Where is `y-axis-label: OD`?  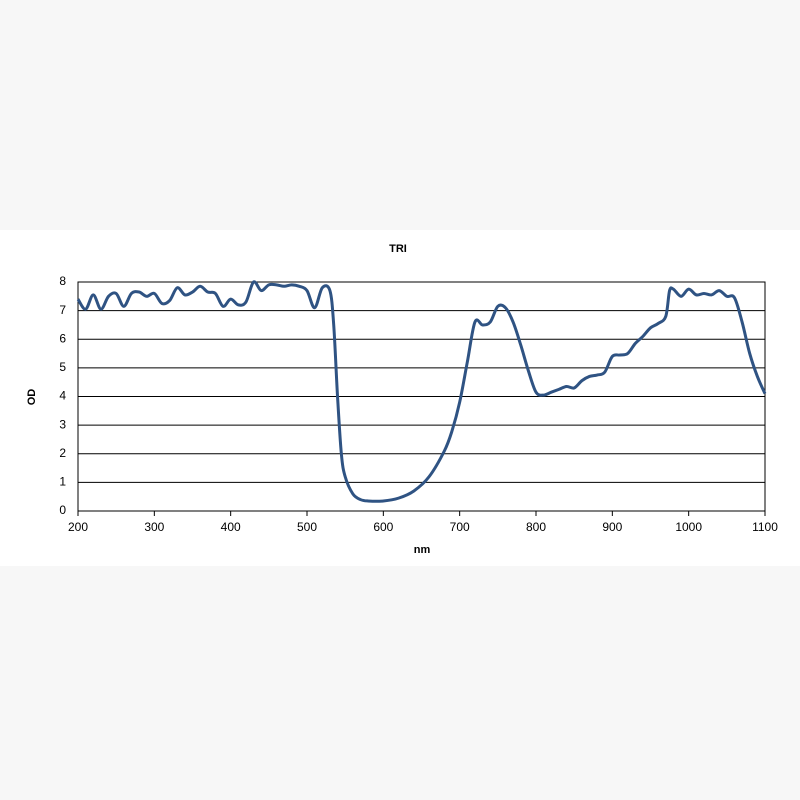
y-axis-label: OD is located at coordinates (32, 397).